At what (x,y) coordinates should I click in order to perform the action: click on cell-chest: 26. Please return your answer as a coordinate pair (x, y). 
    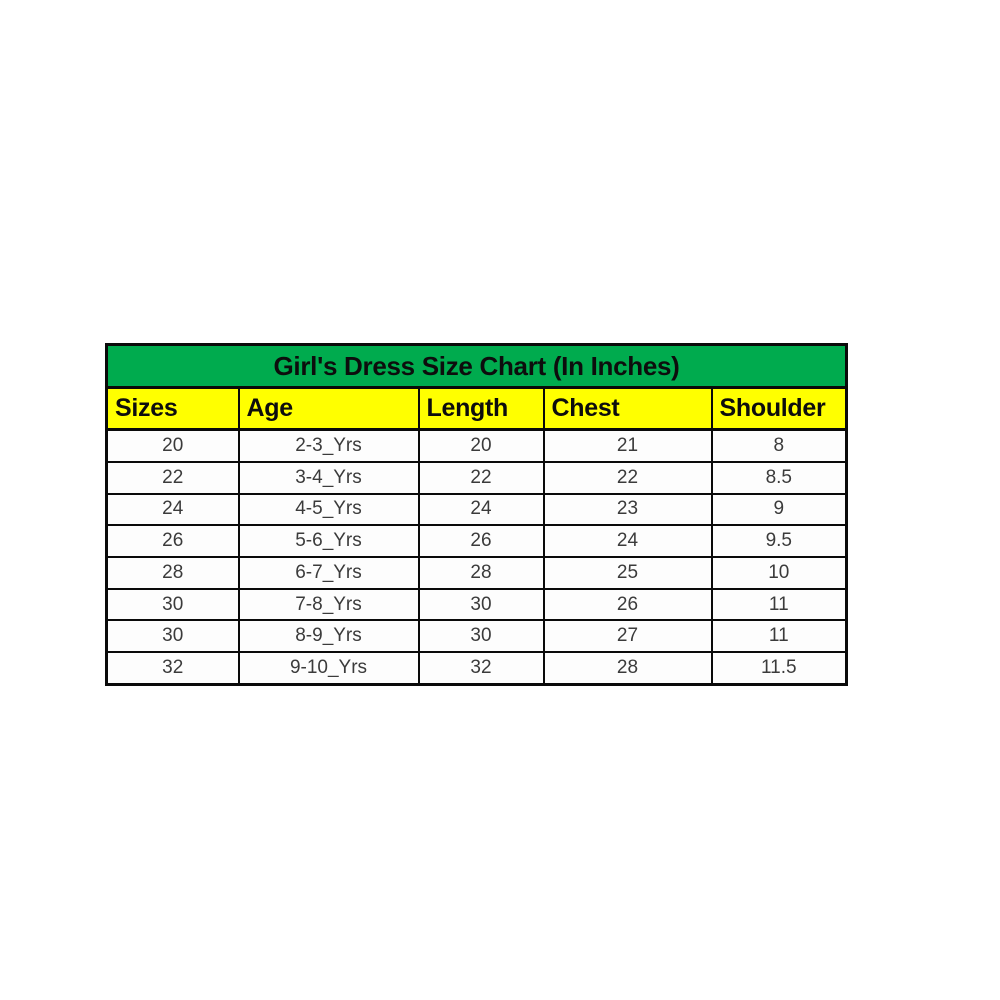
    Looking at the image, I should click on (627, 604).